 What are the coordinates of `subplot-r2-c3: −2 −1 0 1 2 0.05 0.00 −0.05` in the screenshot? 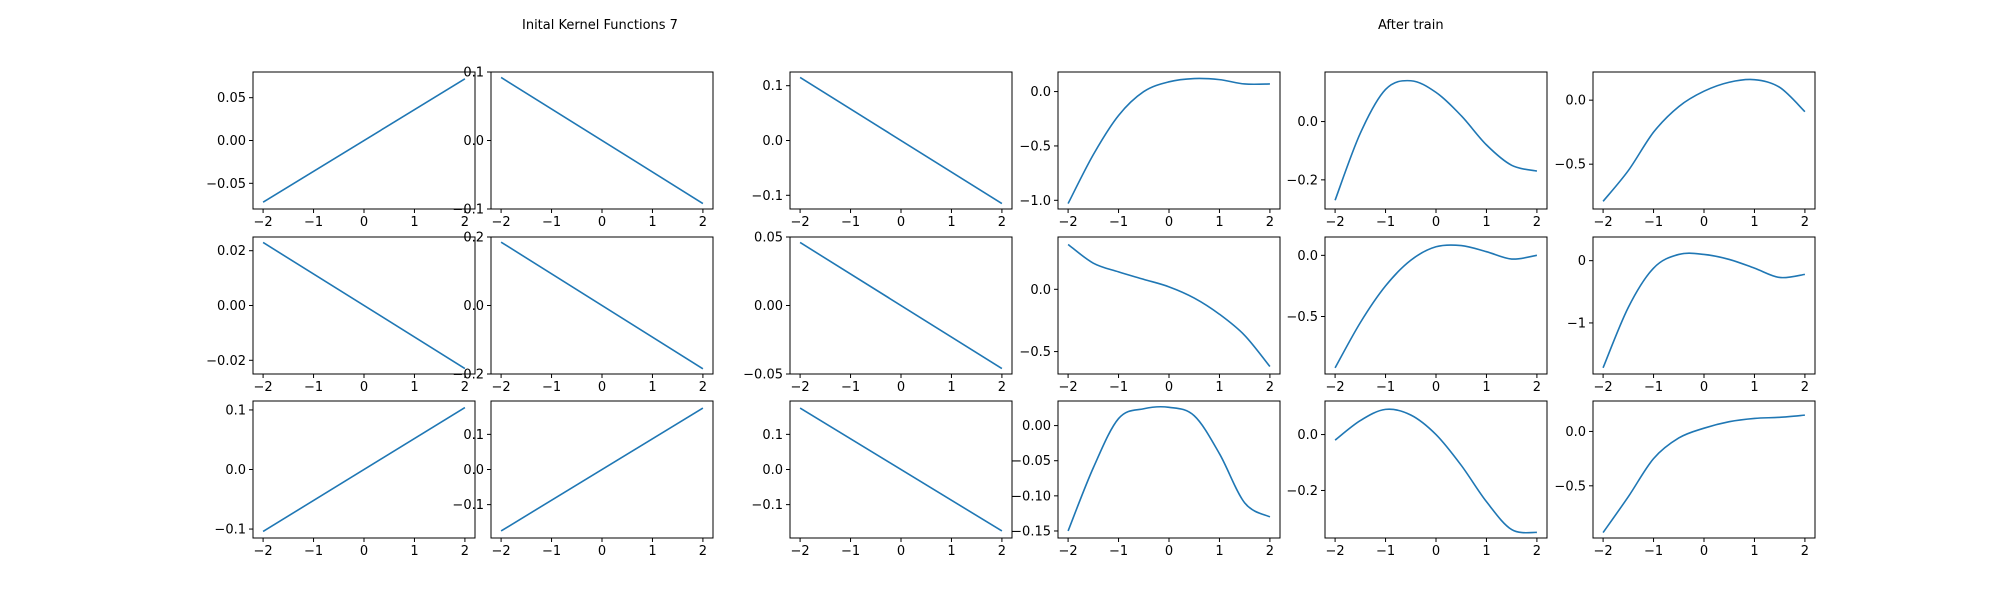 It's located at (878, 313).